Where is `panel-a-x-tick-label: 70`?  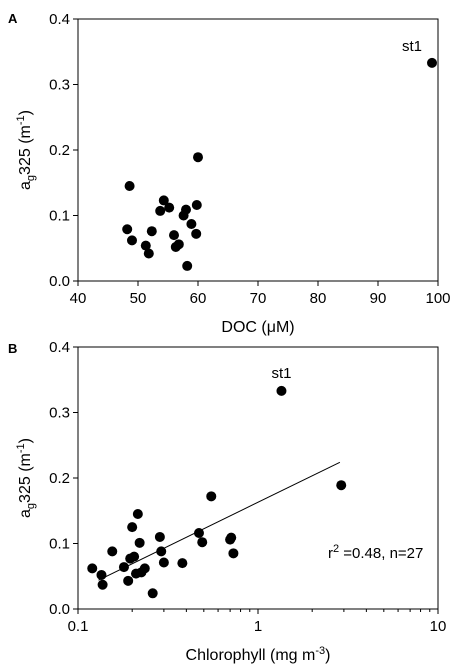
panel-a-x-tick-label: 70 is located at coordinates (258, 298).